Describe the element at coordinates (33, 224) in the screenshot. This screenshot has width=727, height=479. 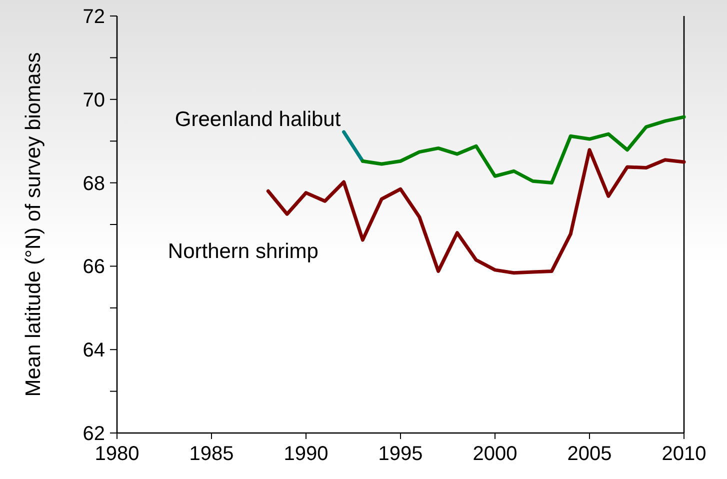
I see `y-axis-title: Mean latitude (°N) of survey biomass` at that location.